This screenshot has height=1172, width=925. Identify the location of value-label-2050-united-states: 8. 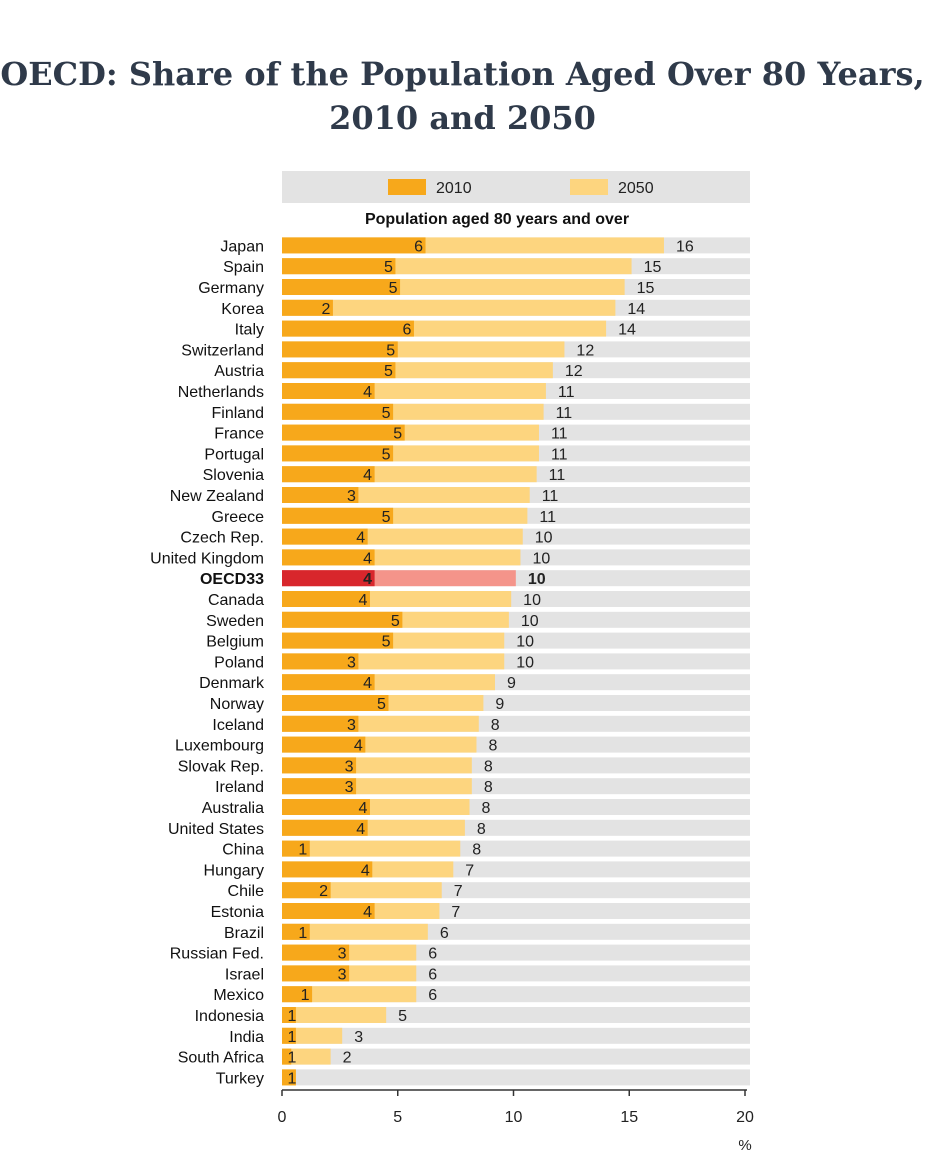
(481, 829).